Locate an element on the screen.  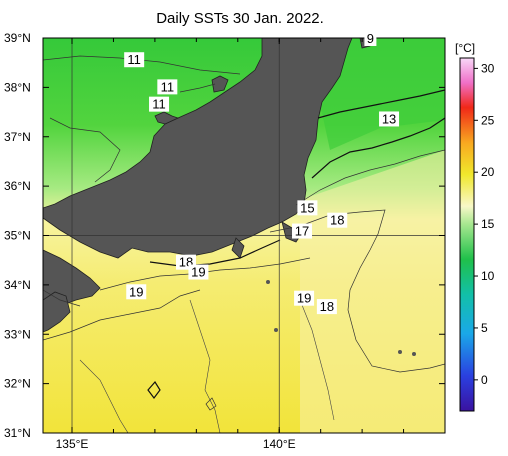
land-noto is located at coordinates (167, 118).